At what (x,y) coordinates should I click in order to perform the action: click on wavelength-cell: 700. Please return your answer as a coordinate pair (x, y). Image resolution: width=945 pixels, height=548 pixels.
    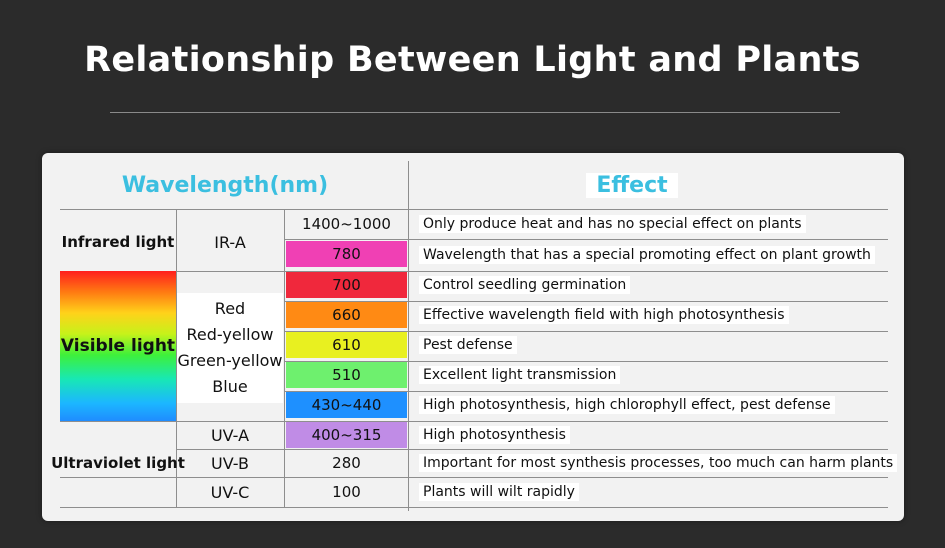
    Looking at the image, I should click on (346, 285).